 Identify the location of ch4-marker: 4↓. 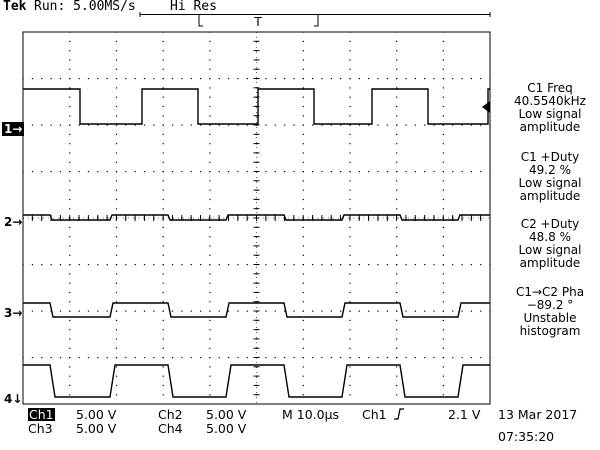
(13, 399).